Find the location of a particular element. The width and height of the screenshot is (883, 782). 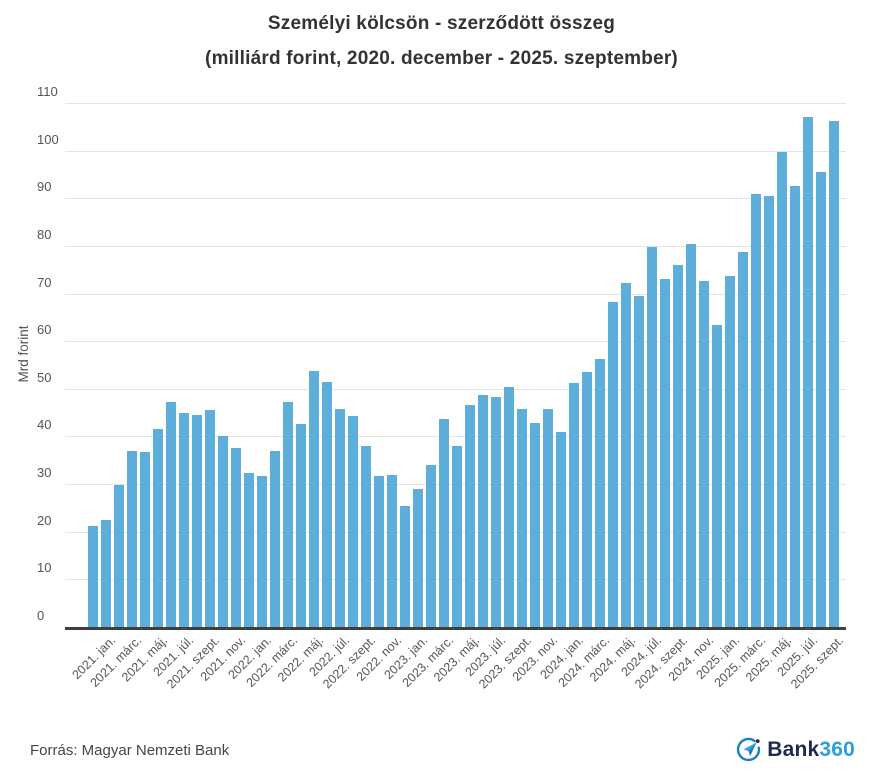

chart-title: Személyi kölcsön - szerződött összeg is located at coordinates (441, 23).